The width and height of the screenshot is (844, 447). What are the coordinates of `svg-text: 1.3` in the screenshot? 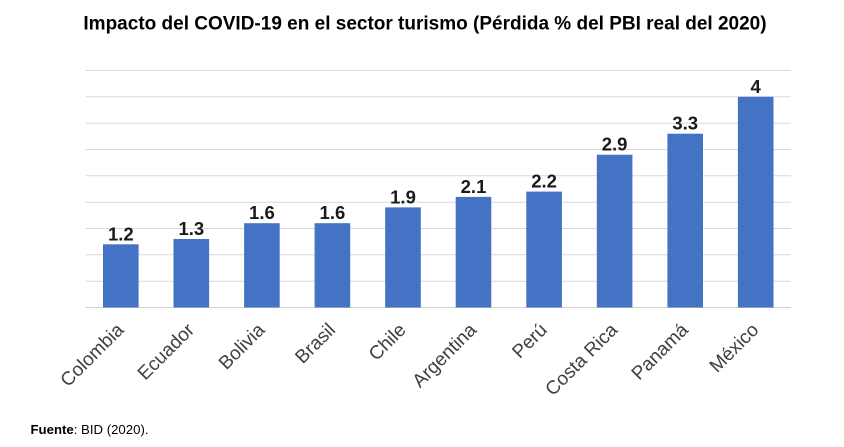 It's located at (191, 228).